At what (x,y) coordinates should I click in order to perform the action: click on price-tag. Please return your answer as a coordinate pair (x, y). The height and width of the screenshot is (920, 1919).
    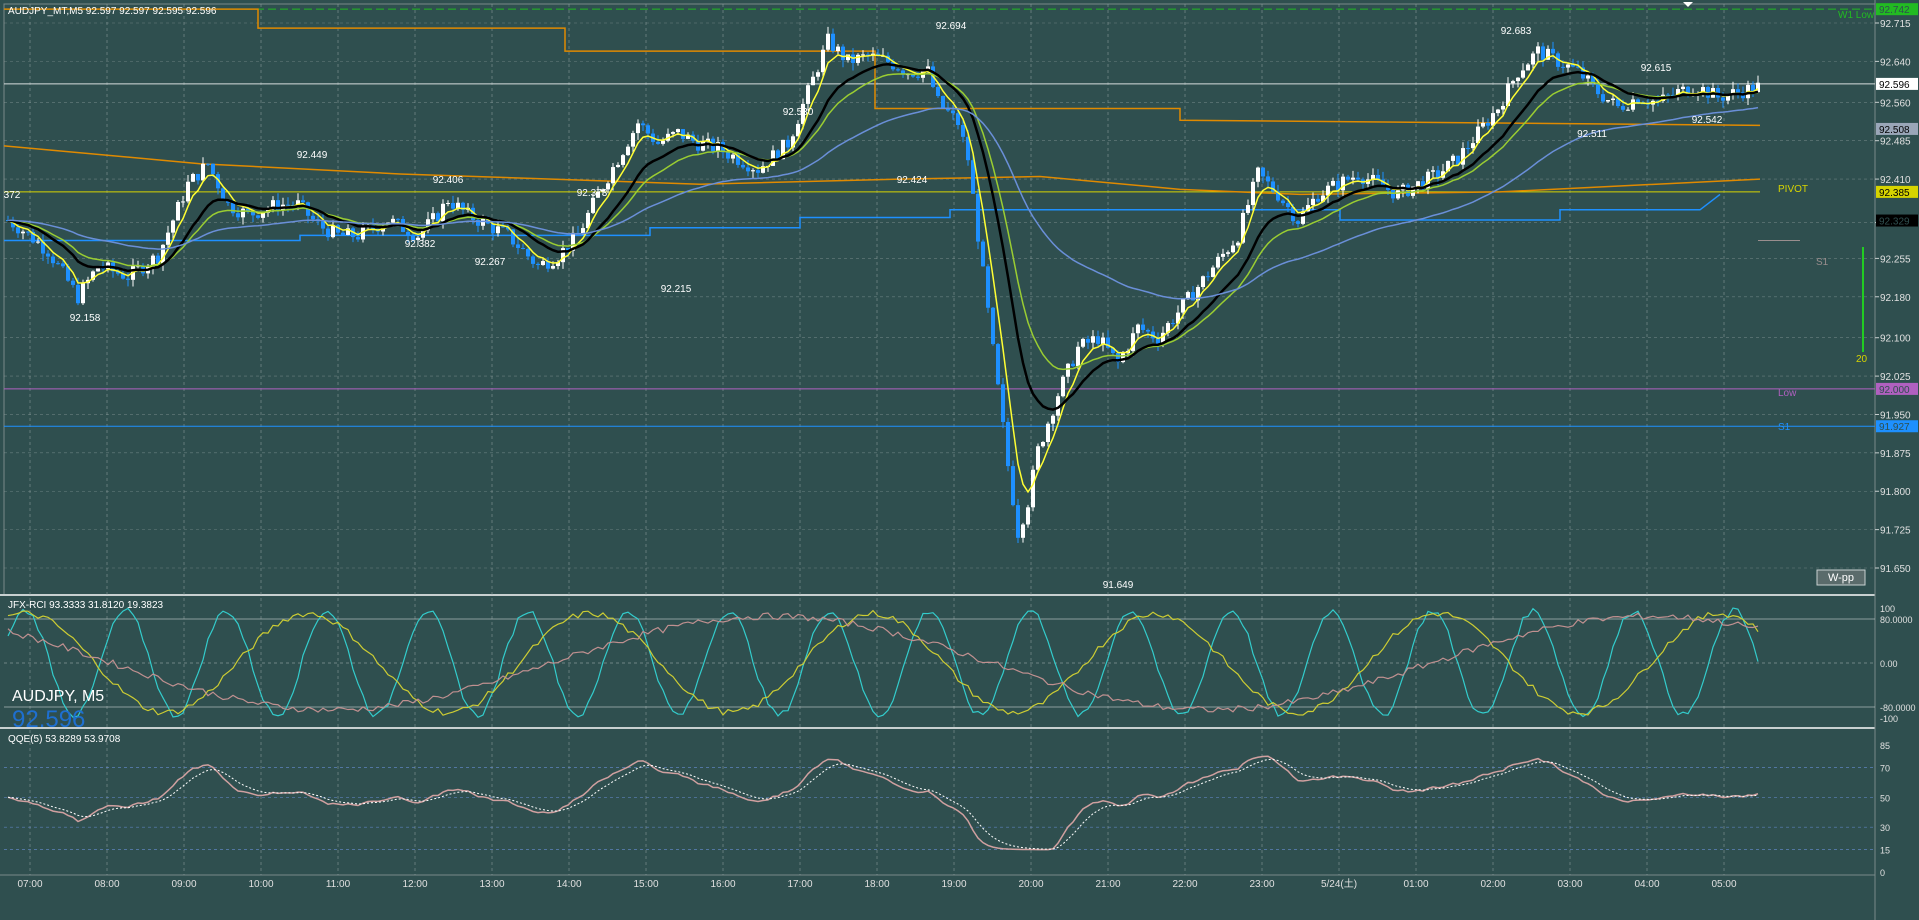
    Looking at the image, I should click on (1897, 426).